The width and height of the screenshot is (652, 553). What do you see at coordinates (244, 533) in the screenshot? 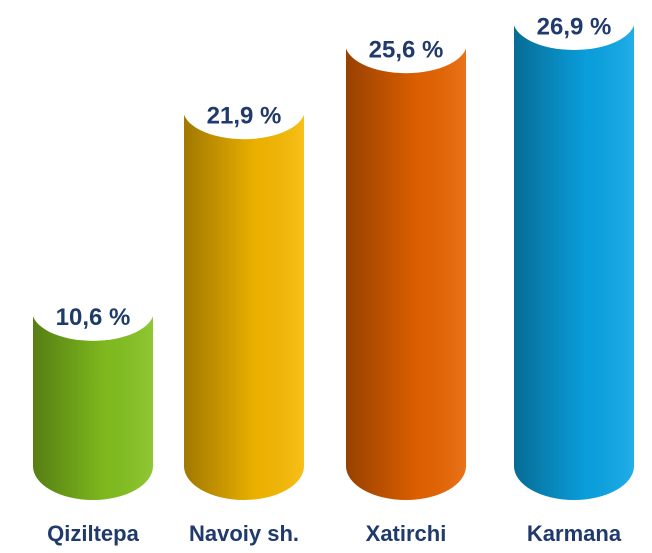
I see `category-label: Navoiy sh.` at bounding box center [244, 533].